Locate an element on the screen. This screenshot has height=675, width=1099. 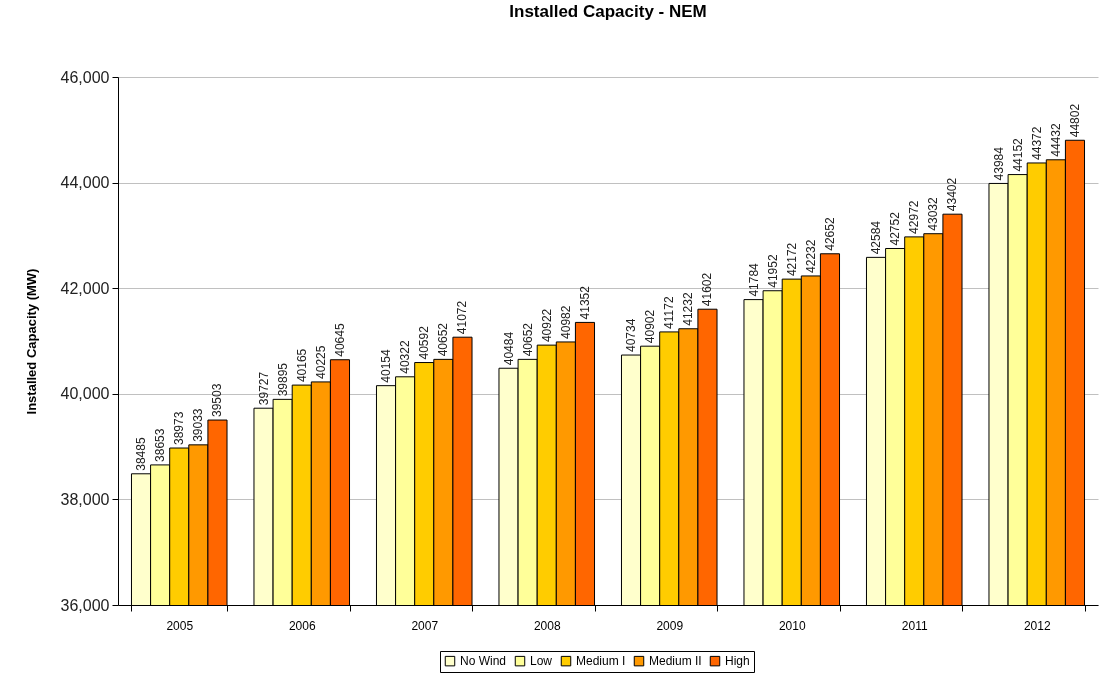
data-label: 41602 is located at coordinates (707, 289).